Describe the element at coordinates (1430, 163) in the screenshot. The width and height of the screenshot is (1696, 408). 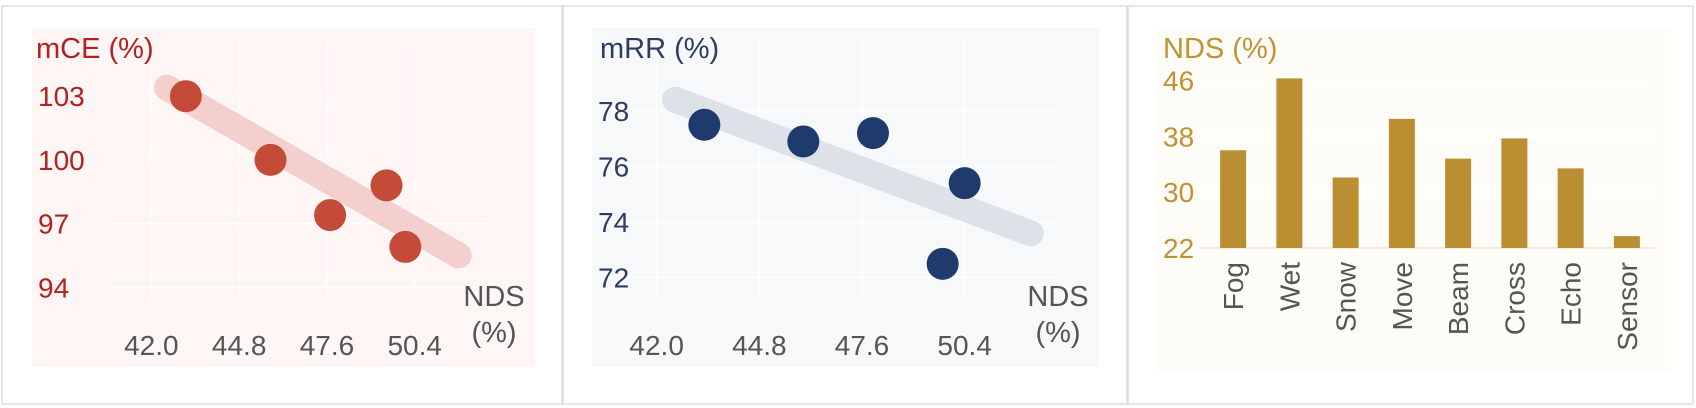
I see `nds-bars` at that location.